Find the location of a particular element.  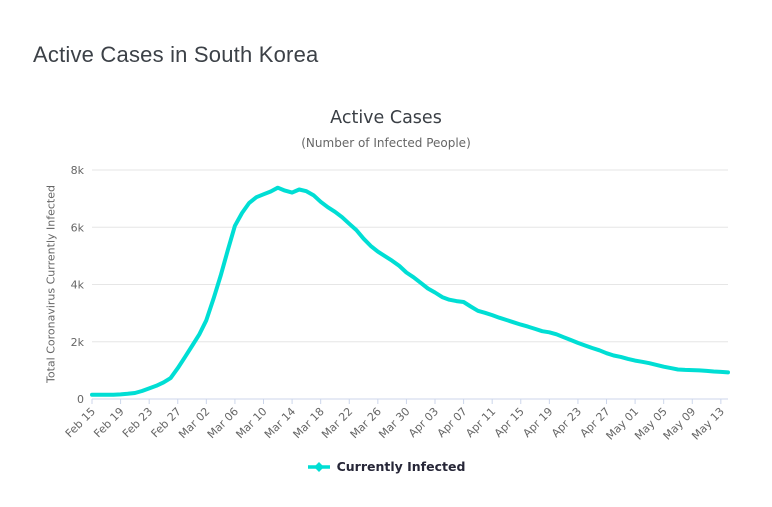

y-axis-tick-label: 8k is located at coordinates (78, 170).